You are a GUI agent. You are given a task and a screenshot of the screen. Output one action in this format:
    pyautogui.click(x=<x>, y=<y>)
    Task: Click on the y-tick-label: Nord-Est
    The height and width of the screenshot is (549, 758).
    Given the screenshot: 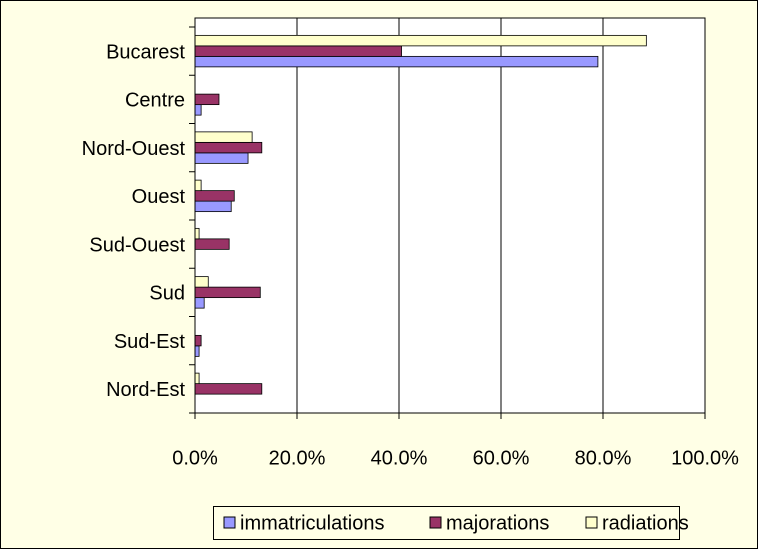 What is the action you would take?
    pyautogui.click(x=145, y=390)
    